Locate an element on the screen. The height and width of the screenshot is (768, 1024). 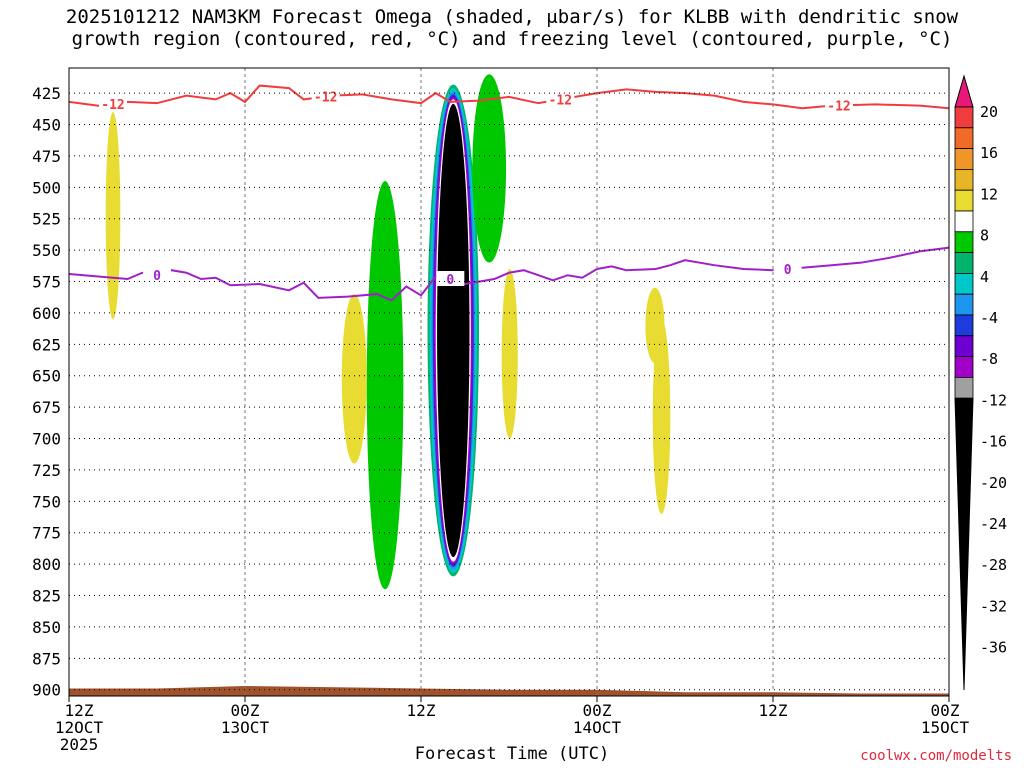
y-tick-650: 650 is located at coordinates (46, 376).